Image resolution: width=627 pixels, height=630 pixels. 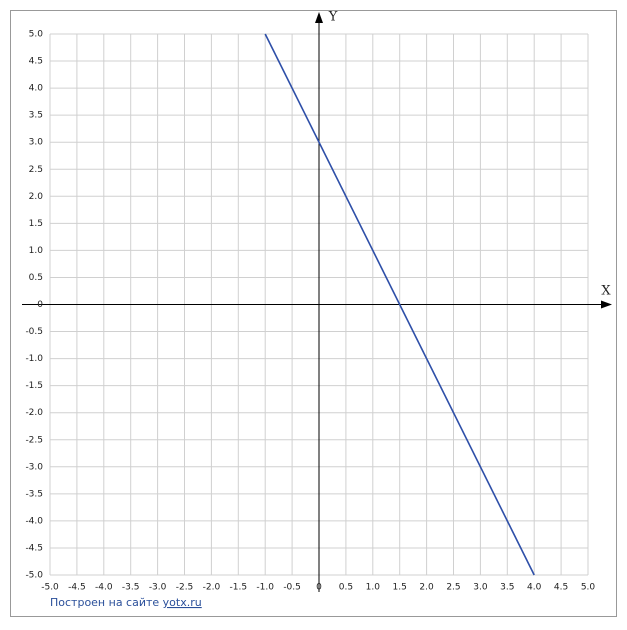 I want to click on x-tick-label: 0, so click(x=319, y=588).